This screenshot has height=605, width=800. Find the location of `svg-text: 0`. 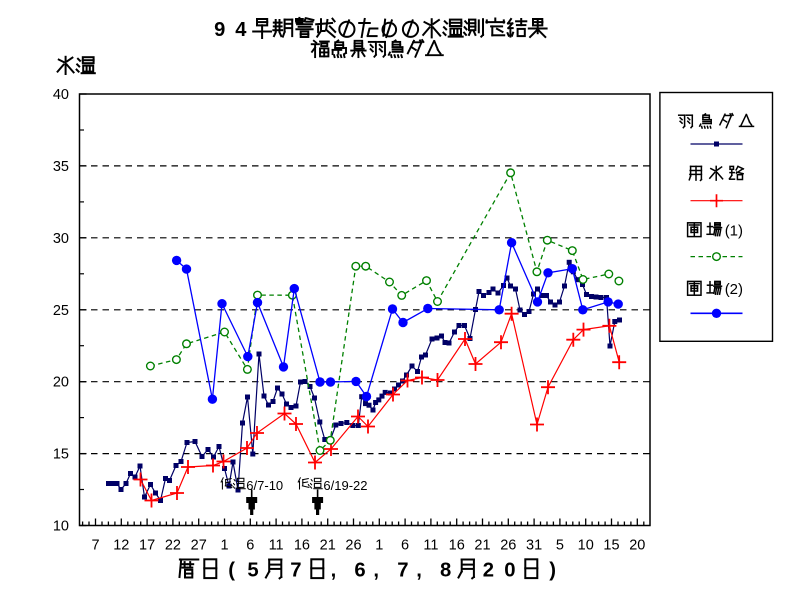

svg-text: 0 is located at coordinates (509, 571).